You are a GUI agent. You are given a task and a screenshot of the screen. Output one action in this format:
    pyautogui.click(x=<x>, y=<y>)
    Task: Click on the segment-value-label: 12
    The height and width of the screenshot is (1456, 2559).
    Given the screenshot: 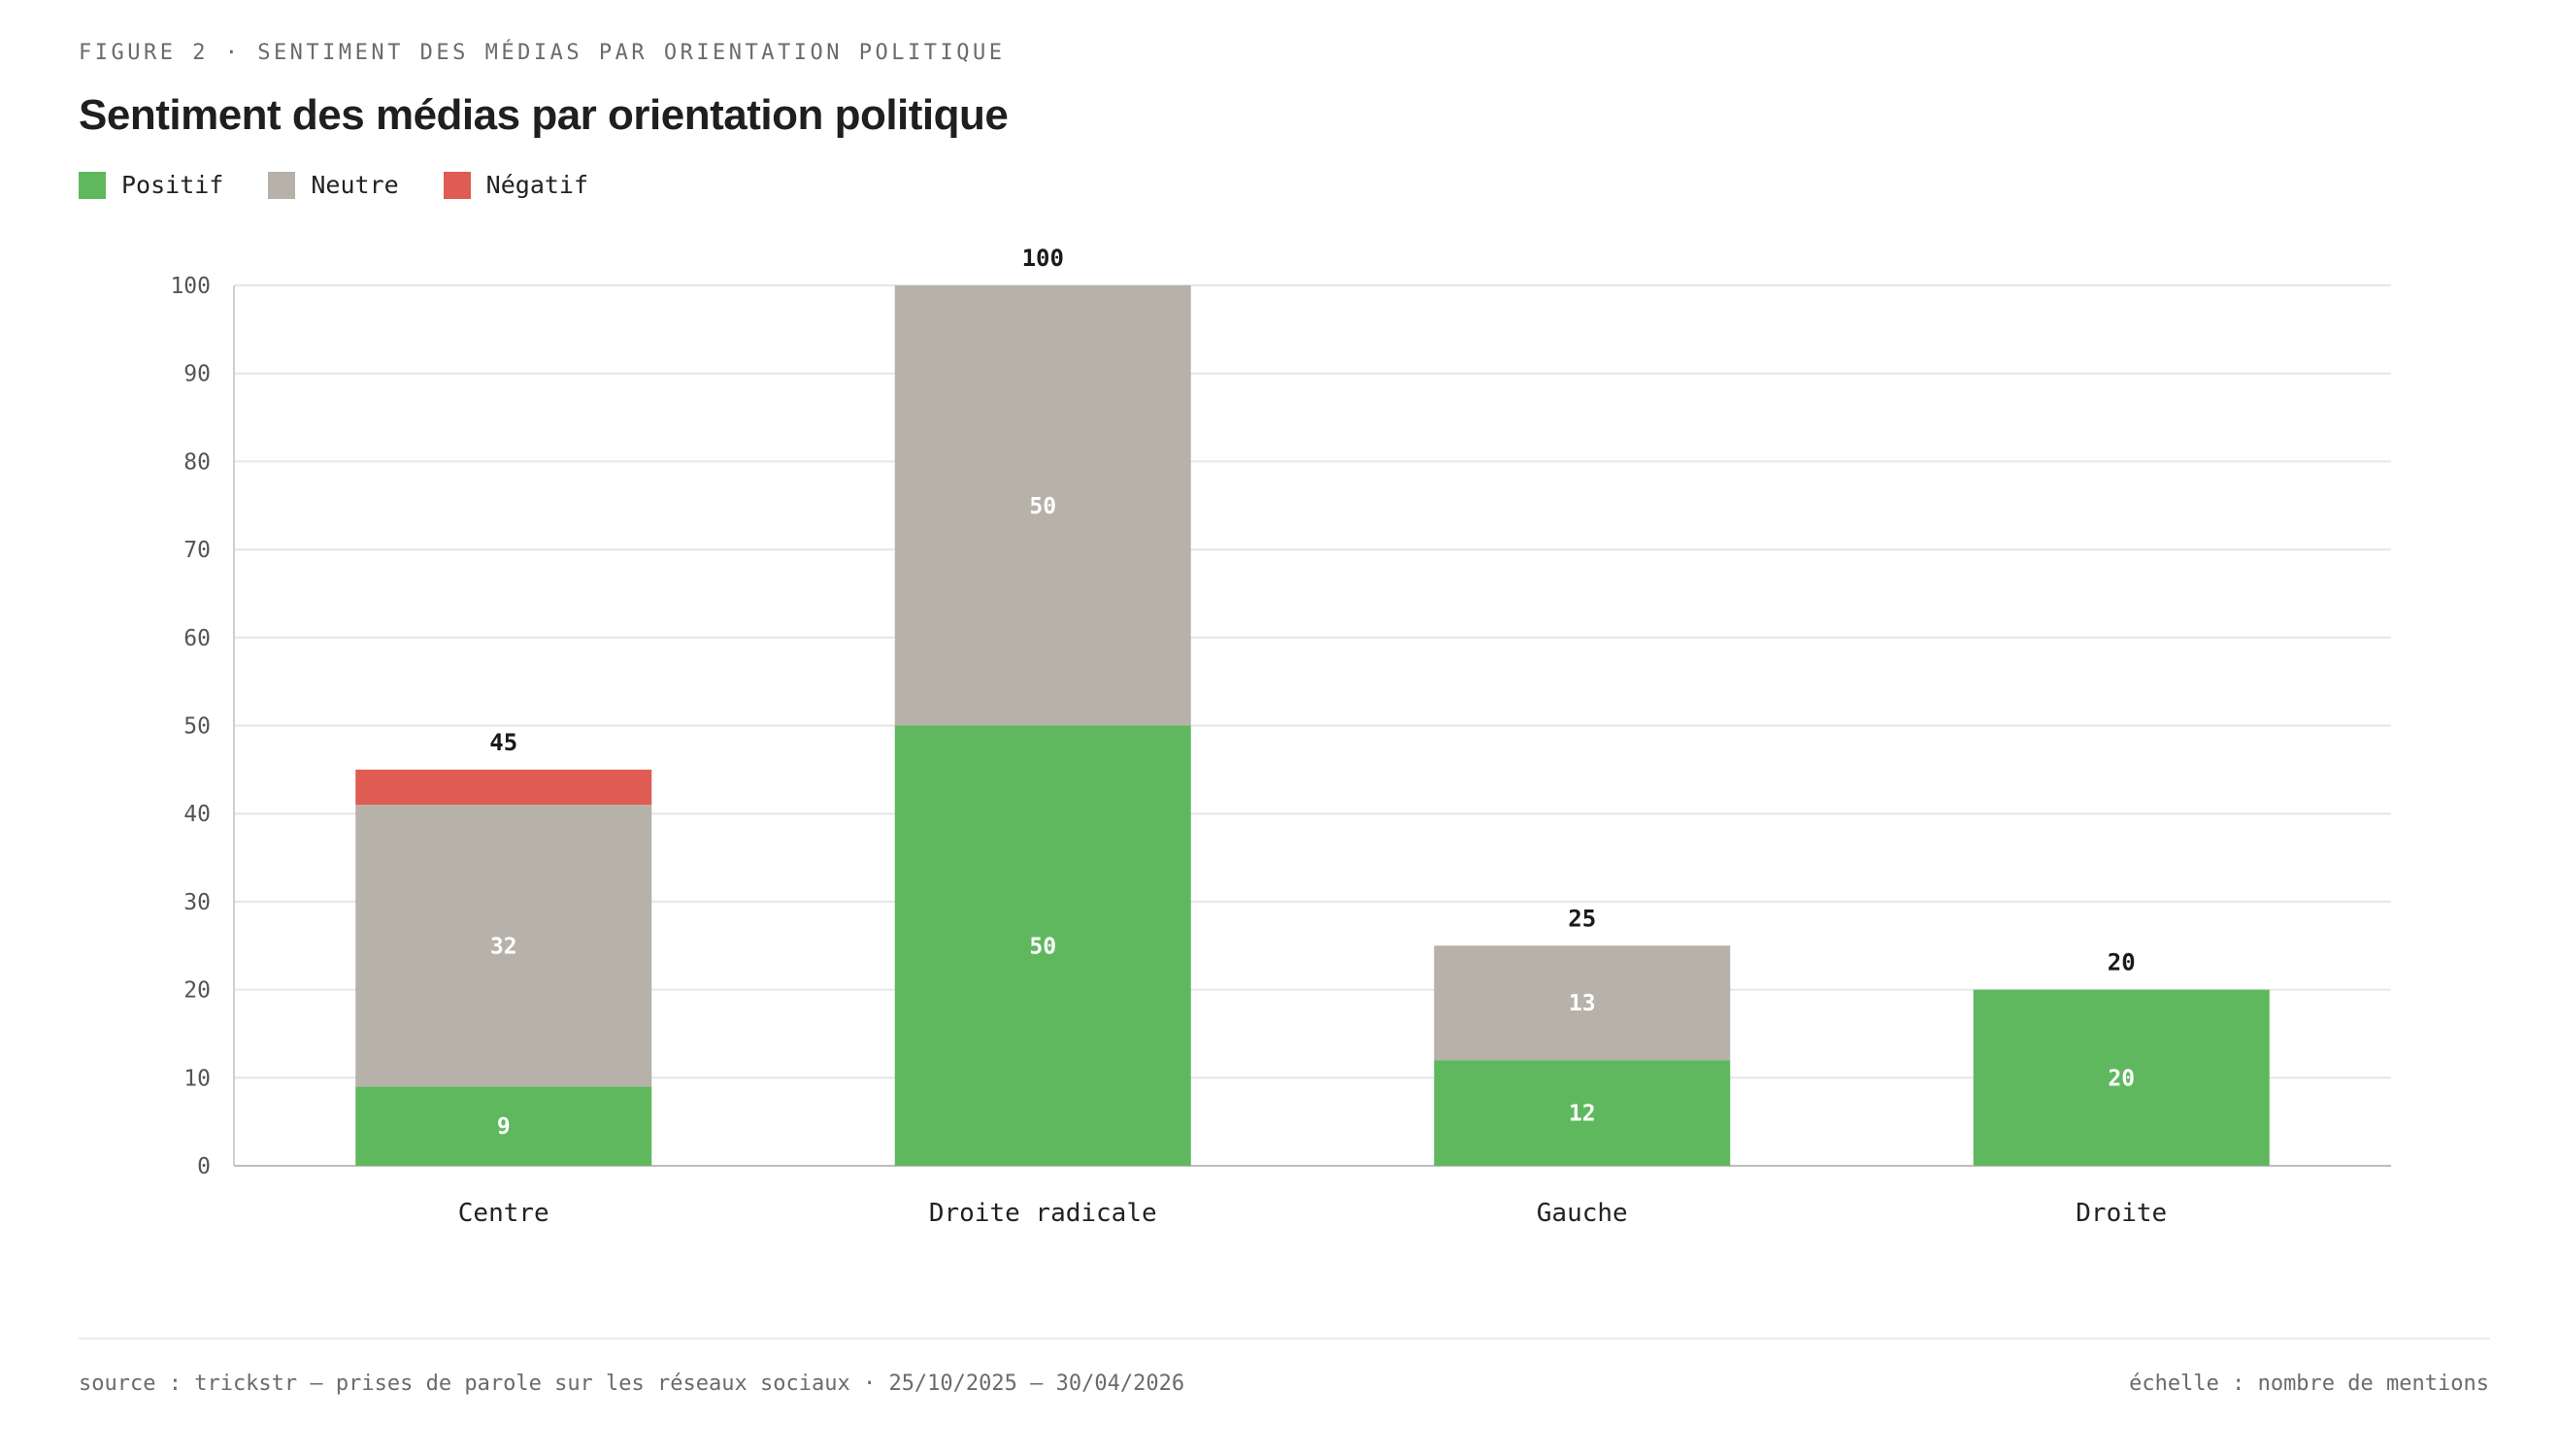 What is the action you would take?
    pyautogui.click(x=1582, y=1114)
    